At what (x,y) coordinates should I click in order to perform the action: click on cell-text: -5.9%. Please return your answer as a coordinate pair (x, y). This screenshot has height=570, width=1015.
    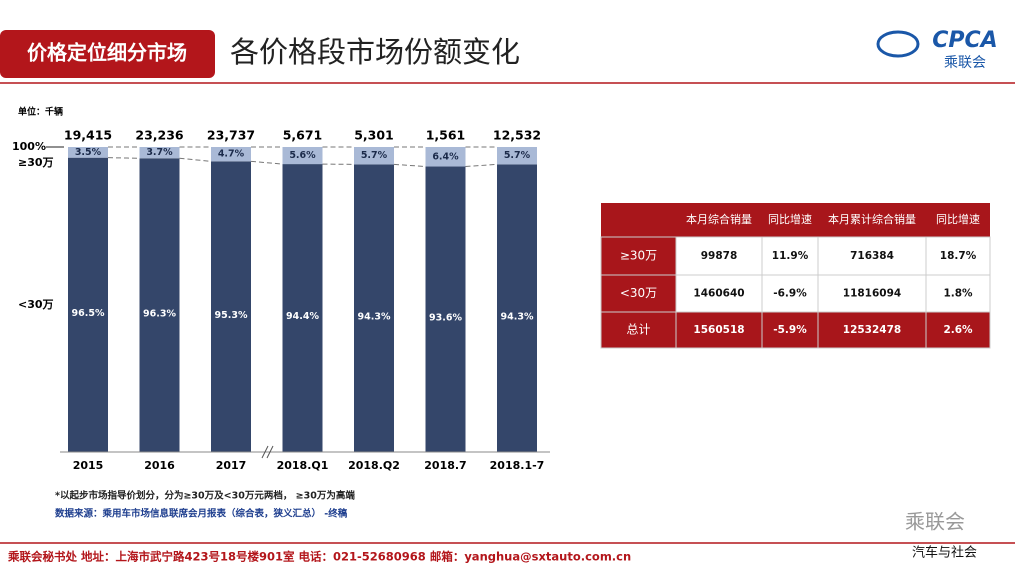
    Looking at the image, I should click on (790, 330).